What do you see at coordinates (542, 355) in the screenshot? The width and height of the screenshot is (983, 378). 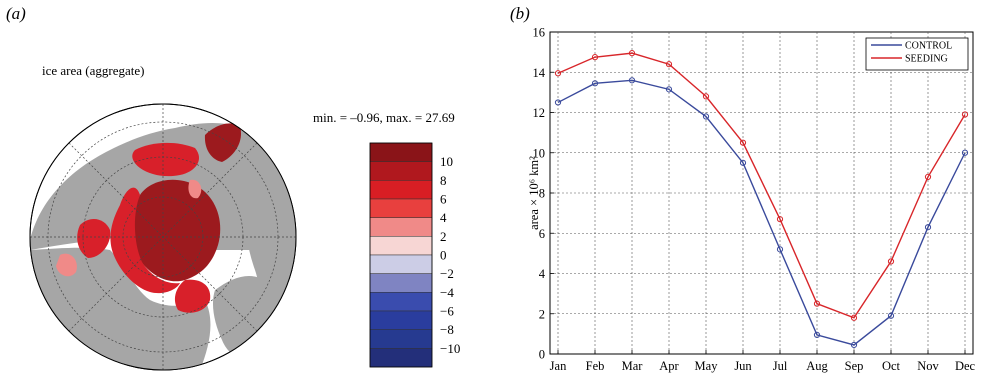 I see `y-tick-label: 0` at bounding box center [542, 355].